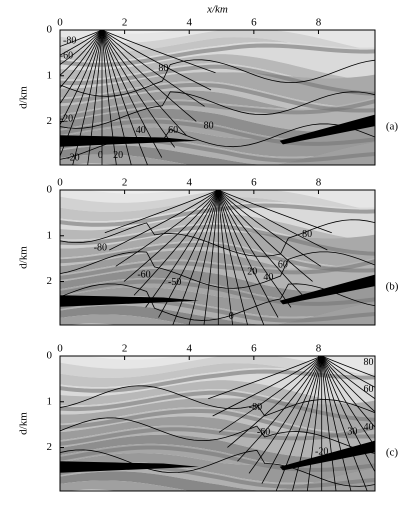  I want to click on y-tick-label: 2, so click(50, 447).